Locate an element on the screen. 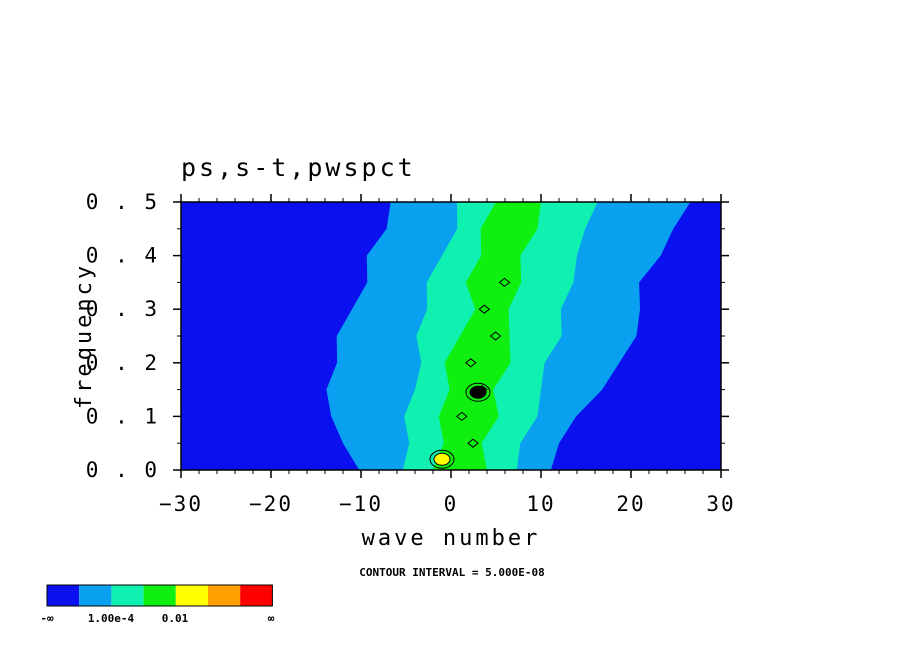  colorbar: -∞ 1.00e-4 0.01 ∞ is located at coordinates (157, 604).